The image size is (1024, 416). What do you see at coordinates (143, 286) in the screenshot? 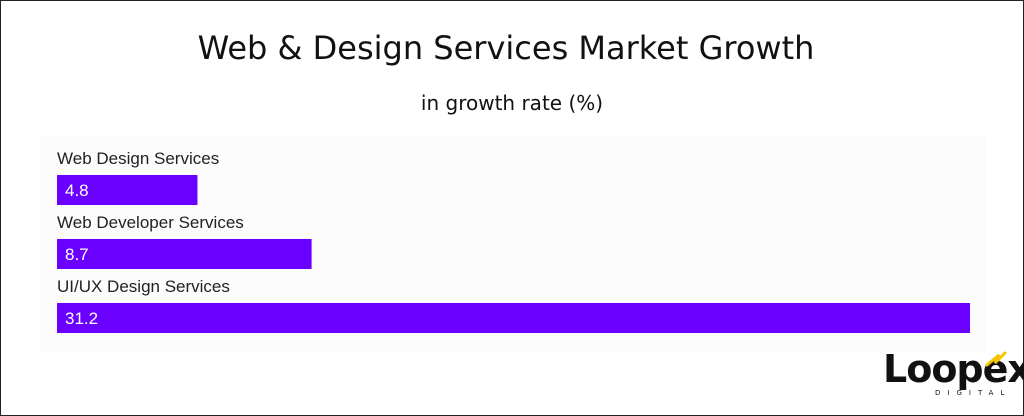
I see `category-label: UI/UX Design Services` at bounding box center [143, 286].